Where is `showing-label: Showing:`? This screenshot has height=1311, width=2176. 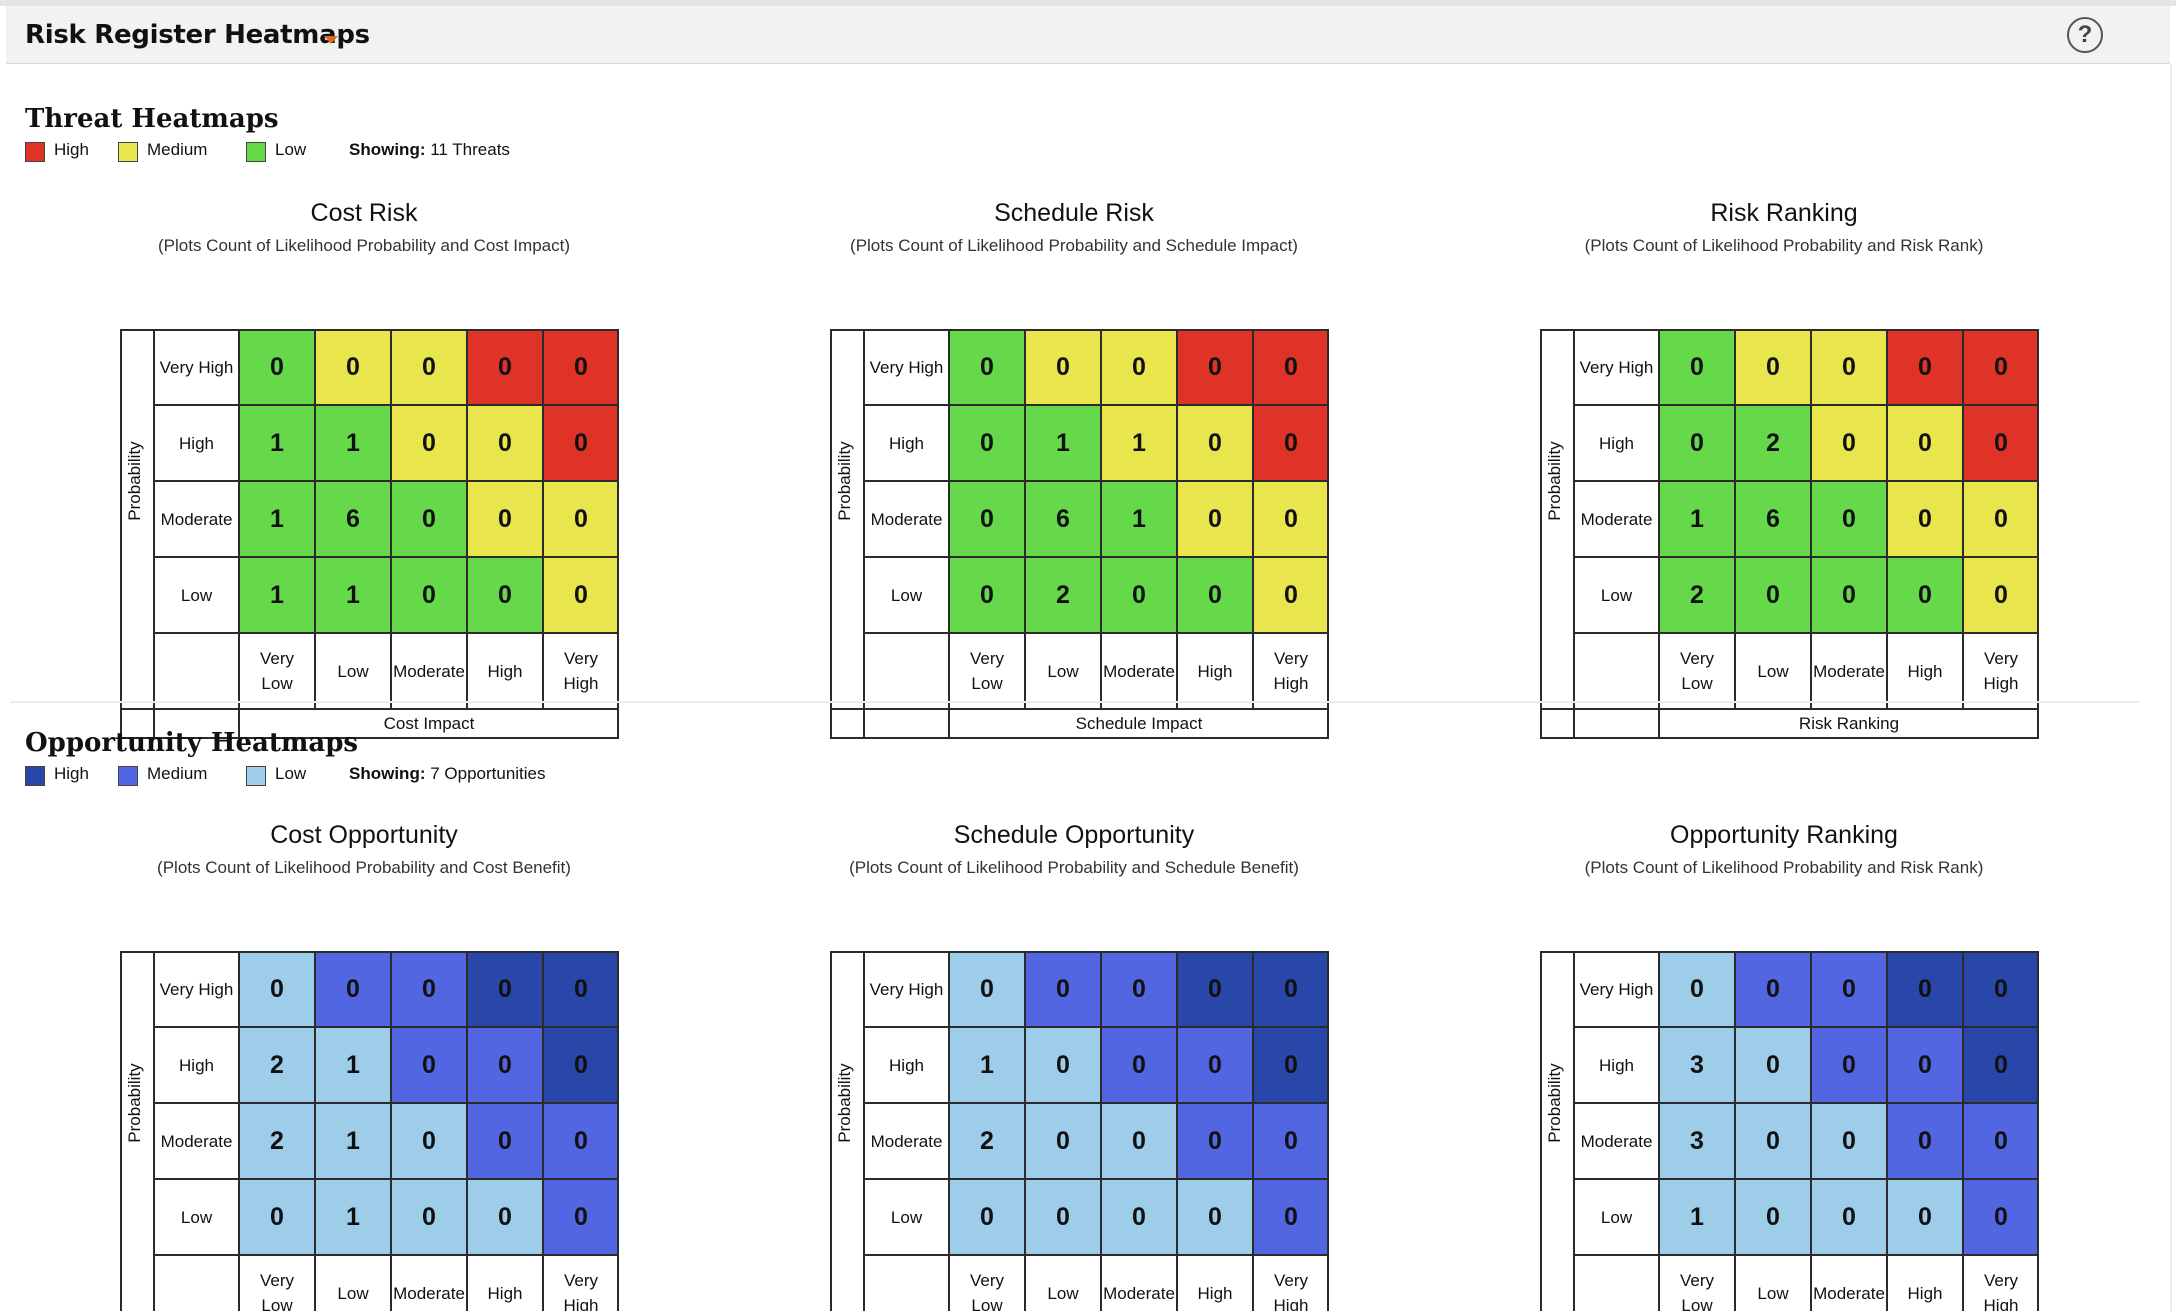 showing-label: Showing: is located at coordinates (387, 773).